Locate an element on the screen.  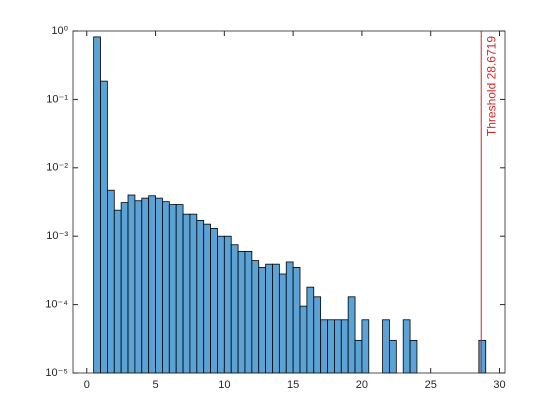
x-tick-label: 25 is located at coordinates (431, 385).